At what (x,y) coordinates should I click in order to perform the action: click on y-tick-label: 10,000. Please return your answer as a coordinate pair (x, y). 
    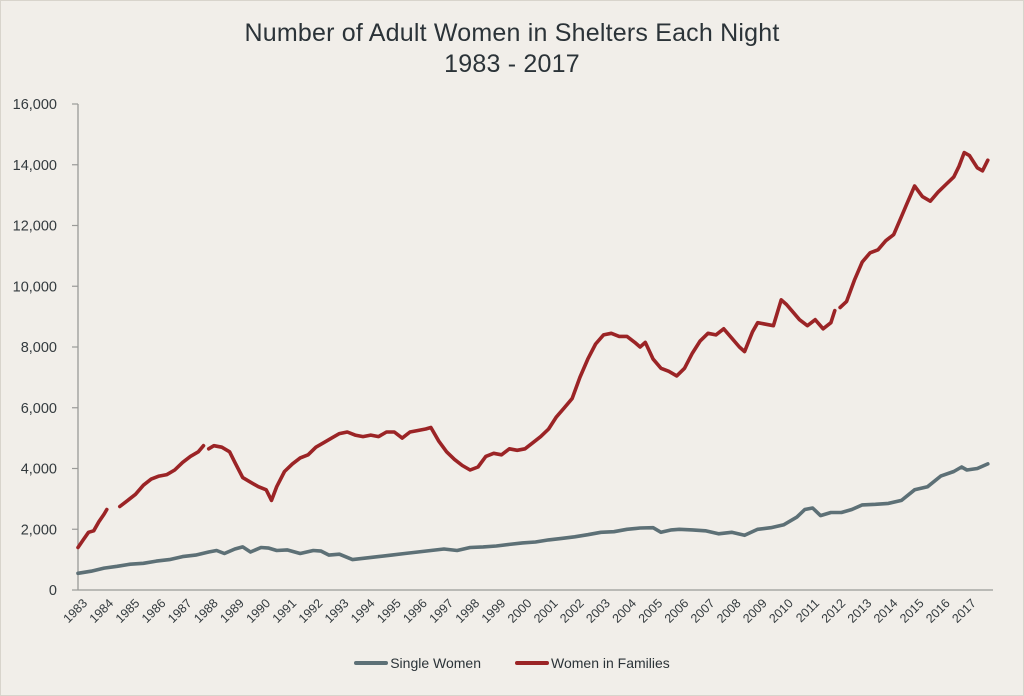
    Looking at the image, I should click on (35, 287).